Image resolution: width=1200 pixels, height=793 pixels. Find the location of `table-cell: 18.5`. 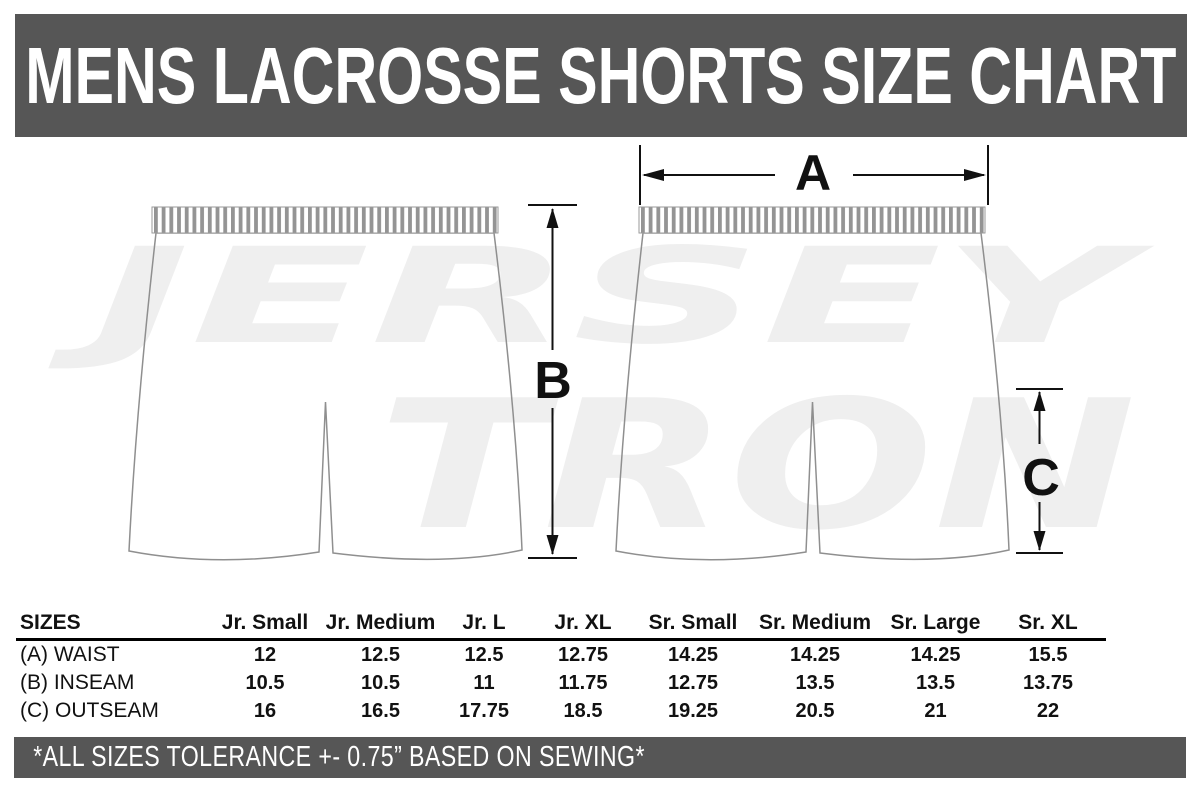

table-cell: 18.5 is located at coordinates (583, 710).